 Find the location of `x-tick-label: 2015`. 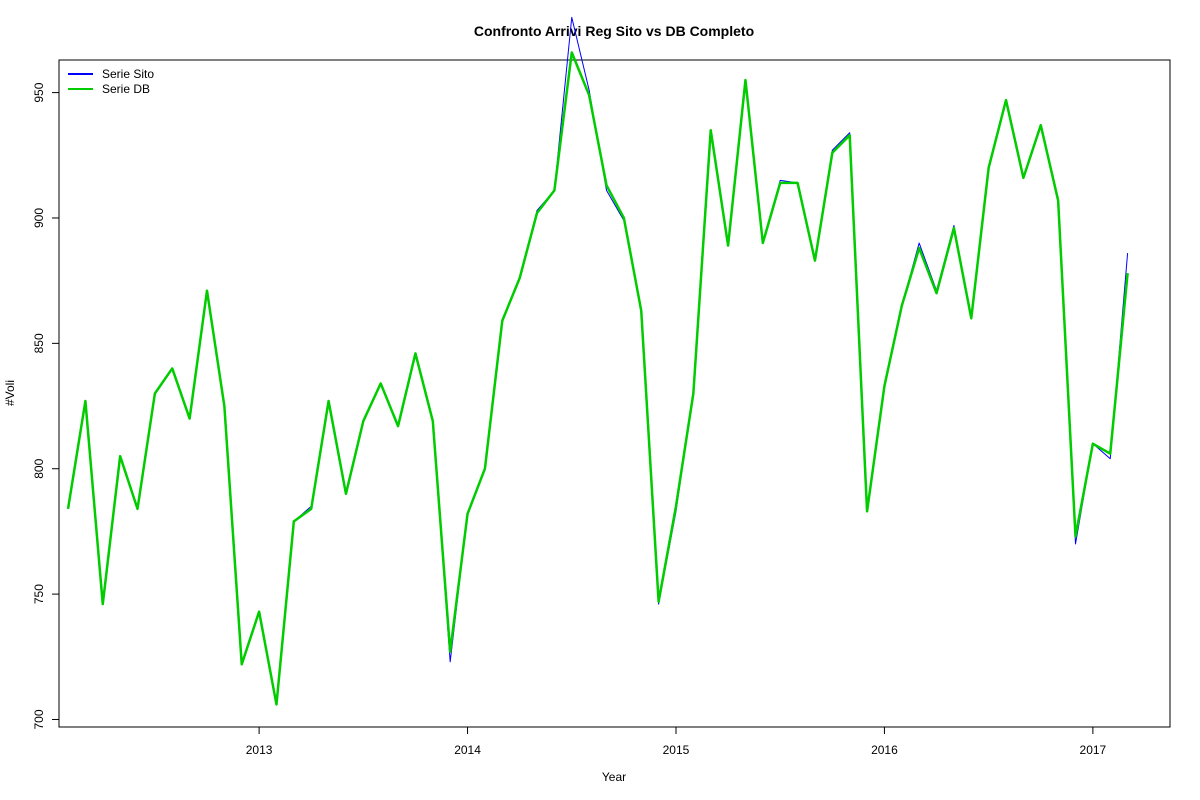

x-tick-label: 2015 is located at coordinates (676, 750).